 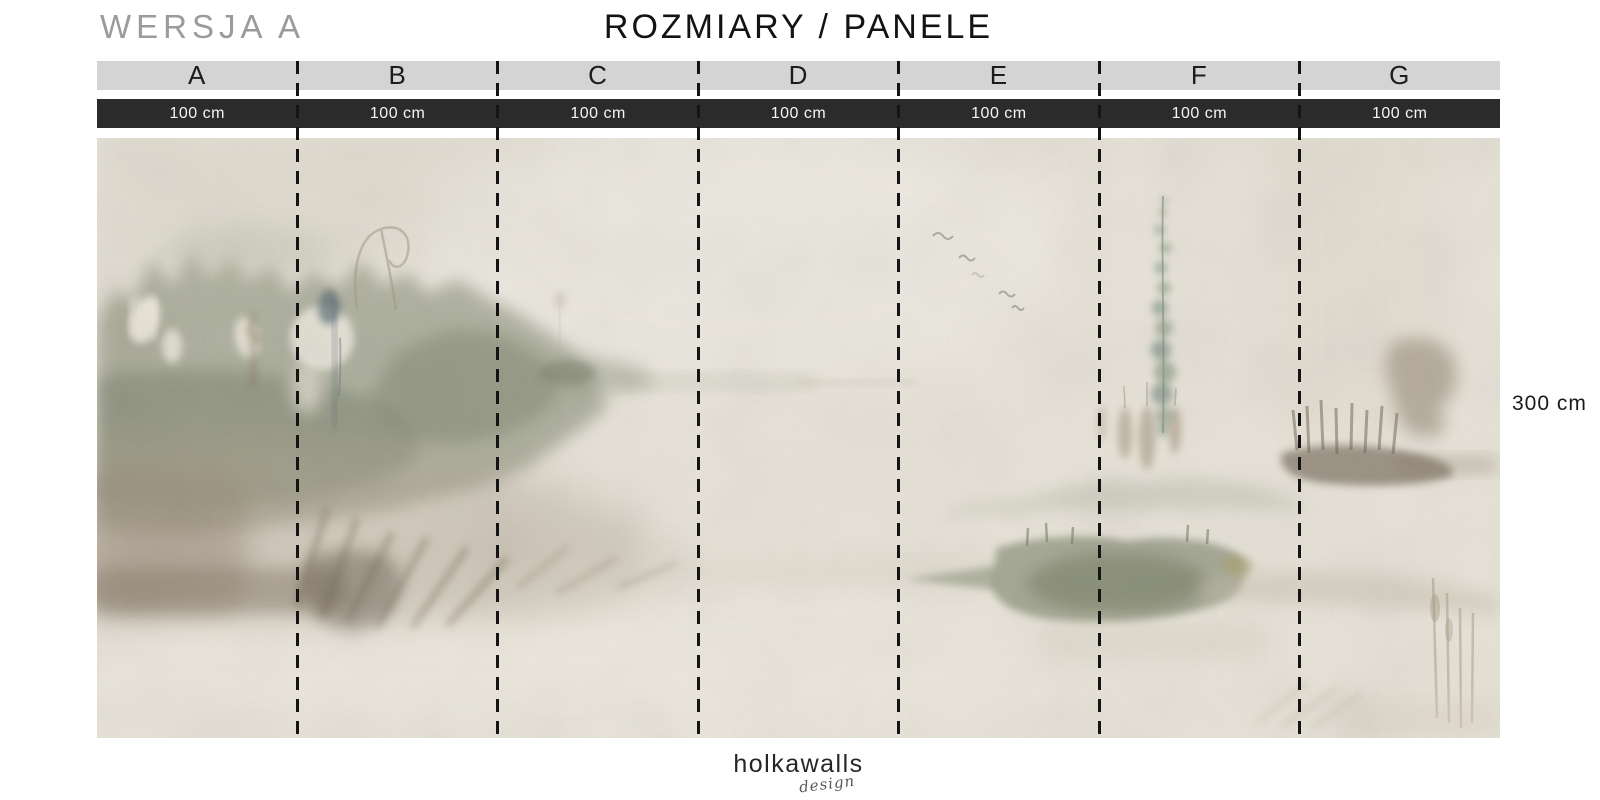 What do you see at coordinates (203, 26) in the screenshot?
I see `version-label: WERSJA A` at bounding box center [203, 26].